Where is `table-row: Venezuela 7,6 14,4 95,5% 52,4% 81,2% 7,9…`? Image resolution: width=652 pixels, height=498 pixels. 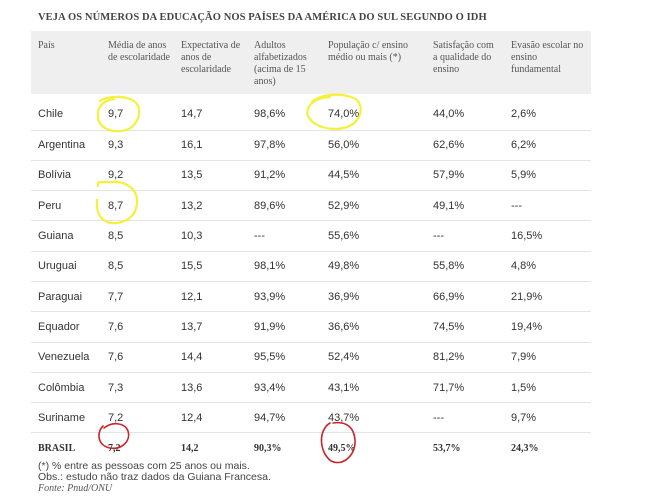
table-row: Venezuela 7,6 14,4 95,5% 52,4% 81,2% 7,9… is located at coordinates (311, 357).